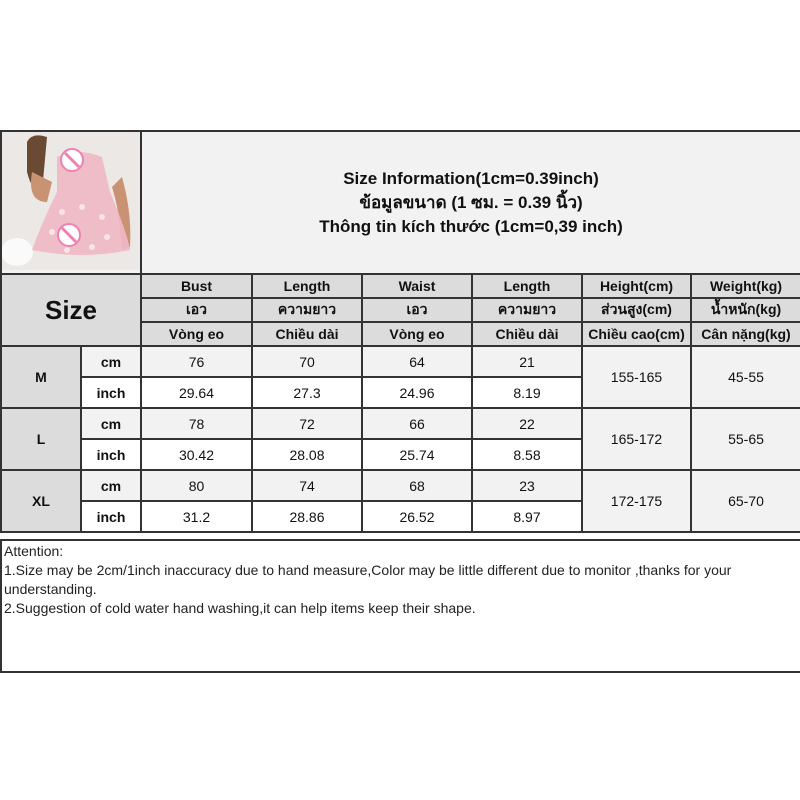 Image resolution: width=800 pixels, height=800 pixels. What do you see at coordinates (307, 361) in the screenshot?
I see `cm-value: 70` at bounding box center [307, 361].